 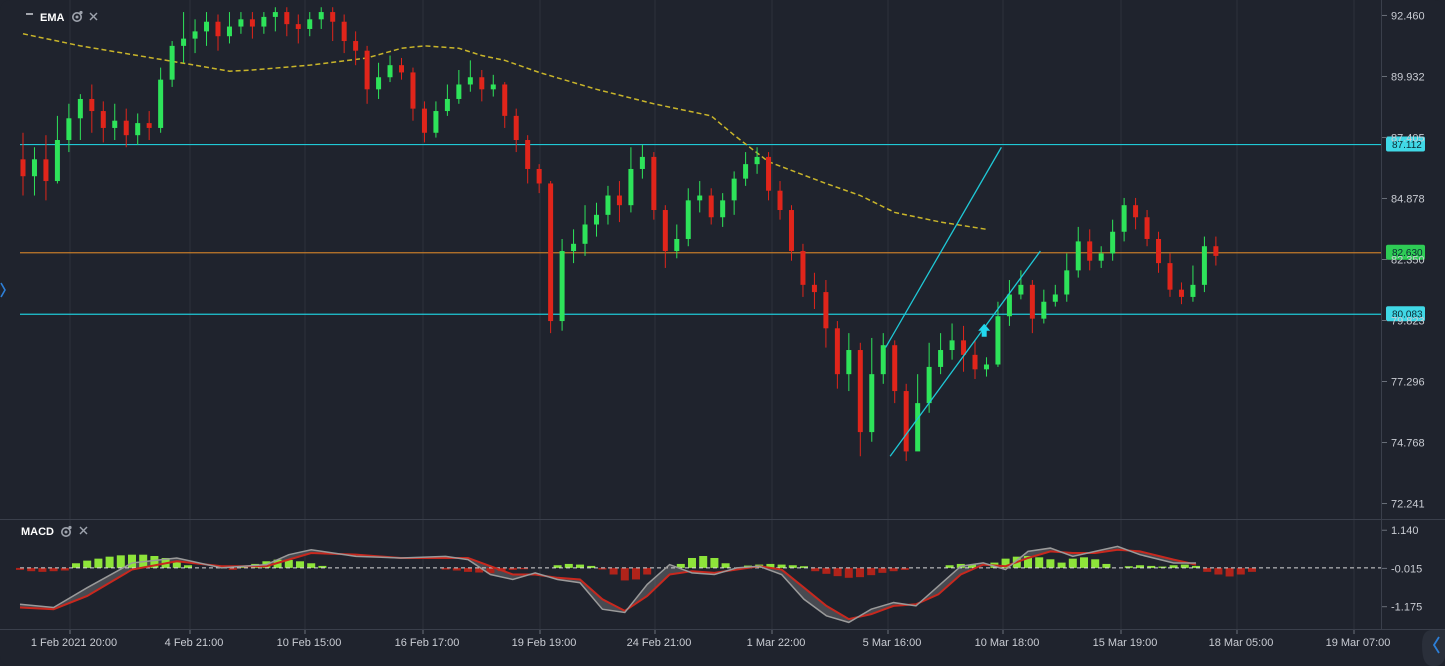 What do you see at coordinates (54, 531) in the screenshot?
I see `macd-legend: MACD` at bounding box center [54, 531].